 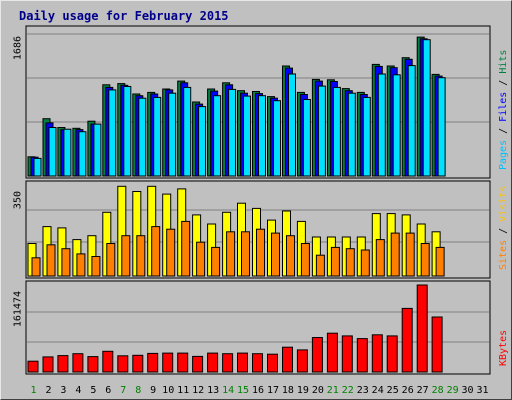 What do you see at coordinates (363, 390) in the screenshot?
I see `x-tick-label-day-23: 23` at bounding box center [363, 390].